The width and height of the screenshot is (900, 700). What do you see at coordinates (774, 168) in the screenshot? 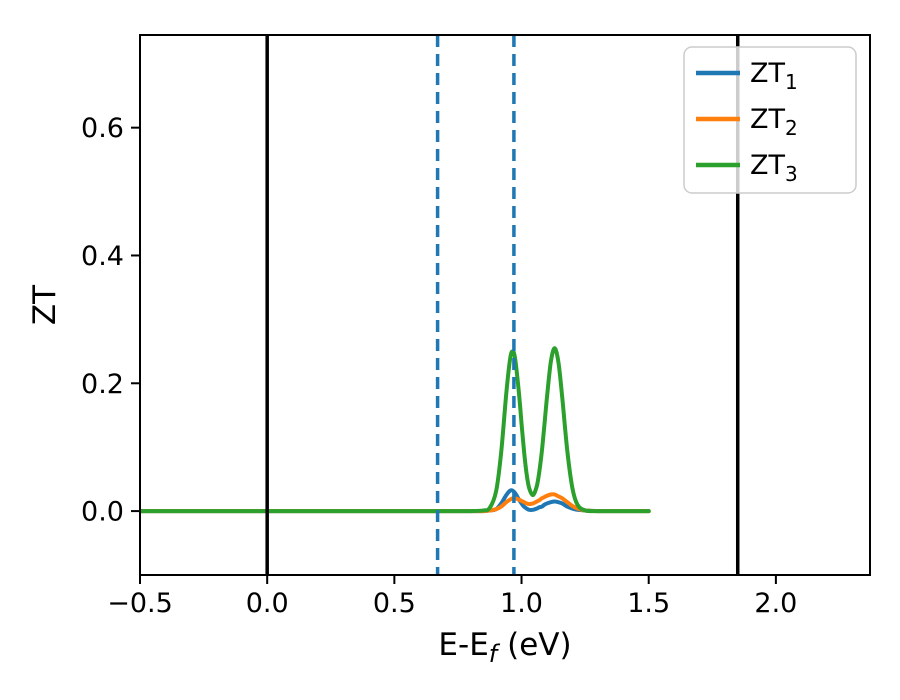
I see `legend-label-ZT3: ZT3` at bounding box center [774, 168].